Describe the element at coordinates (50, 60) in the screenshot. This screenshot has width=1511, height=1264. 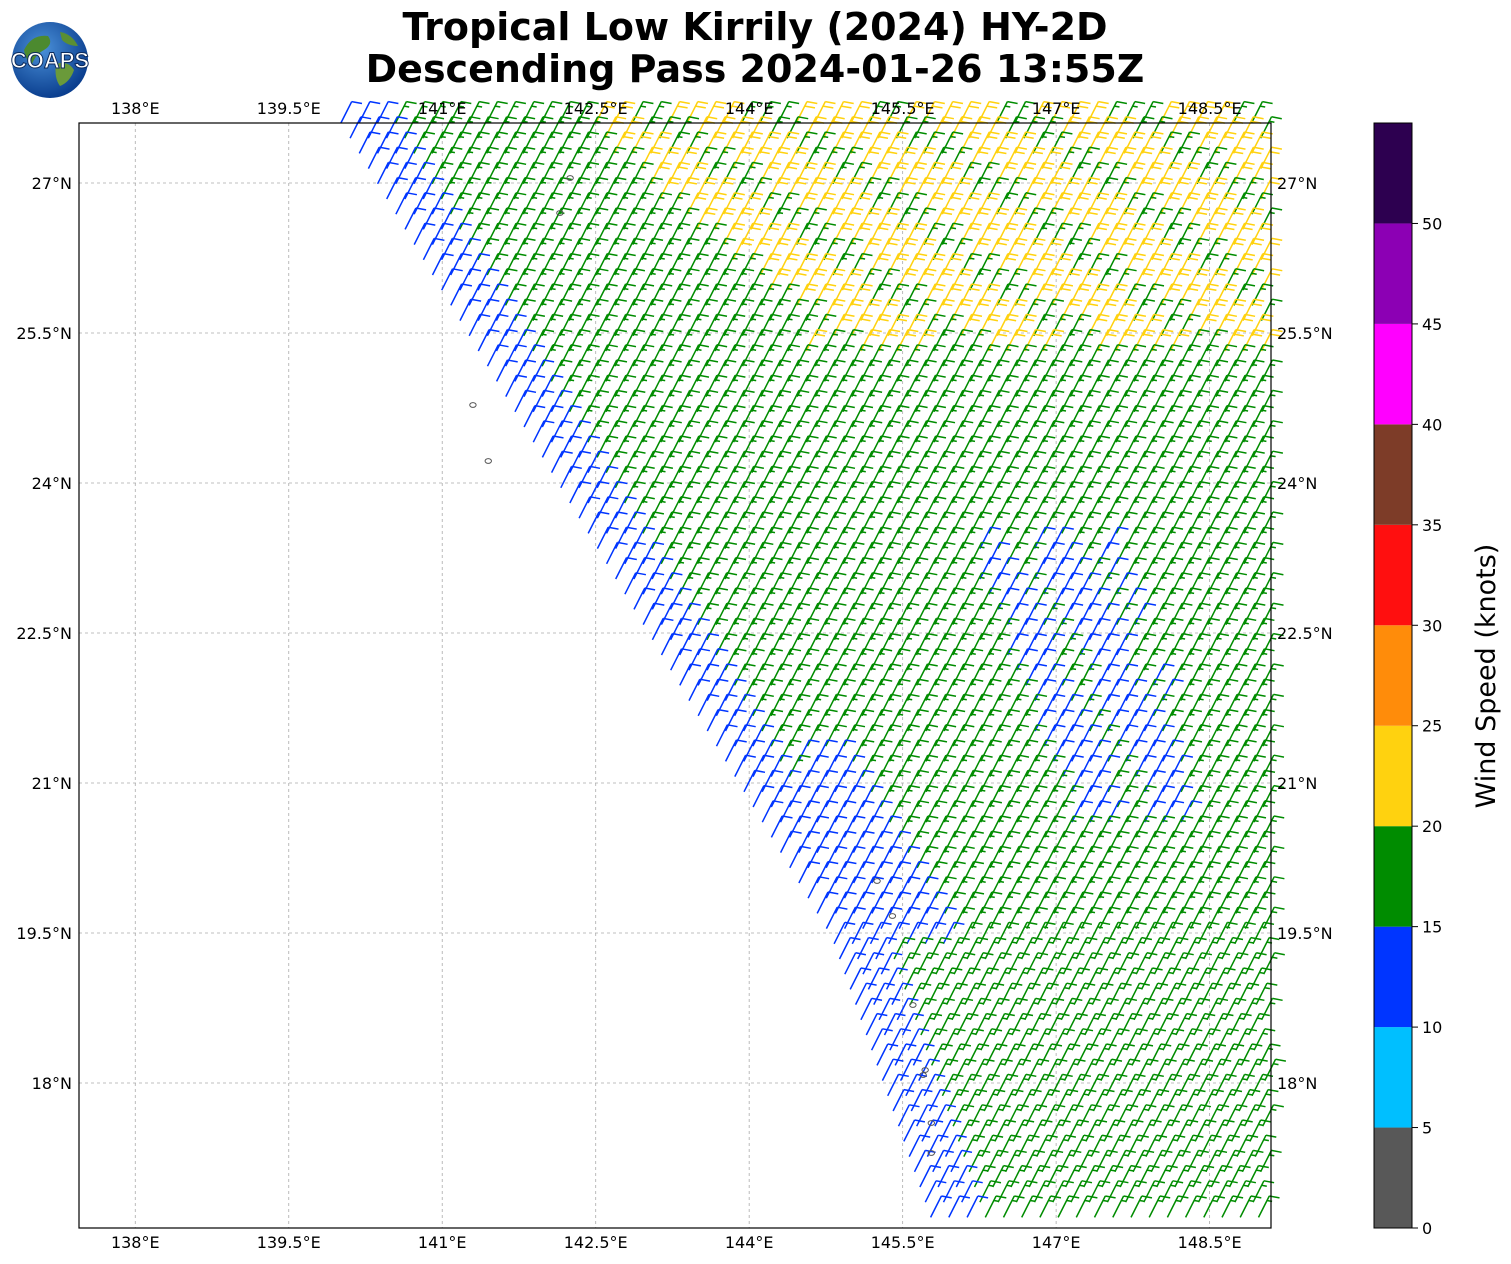
I see `logo-text: COAPS` at that location.